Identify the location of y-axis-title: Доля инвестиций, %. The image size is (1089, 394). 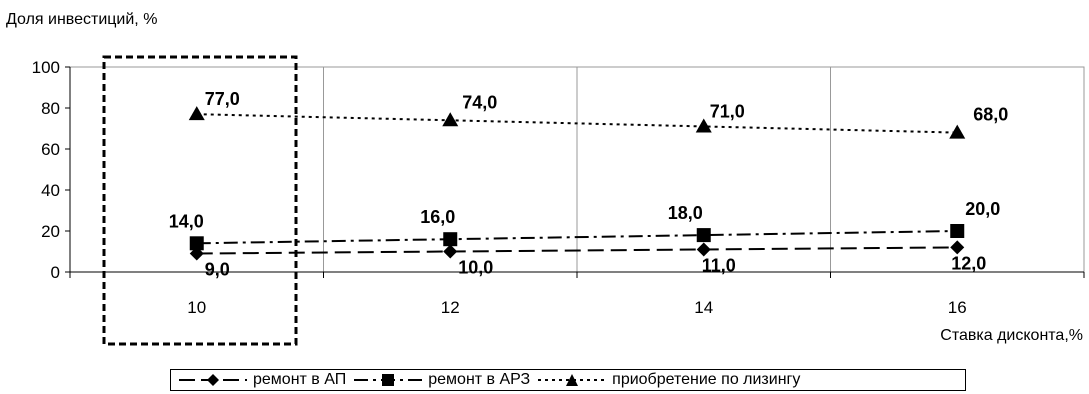
(82, 19).